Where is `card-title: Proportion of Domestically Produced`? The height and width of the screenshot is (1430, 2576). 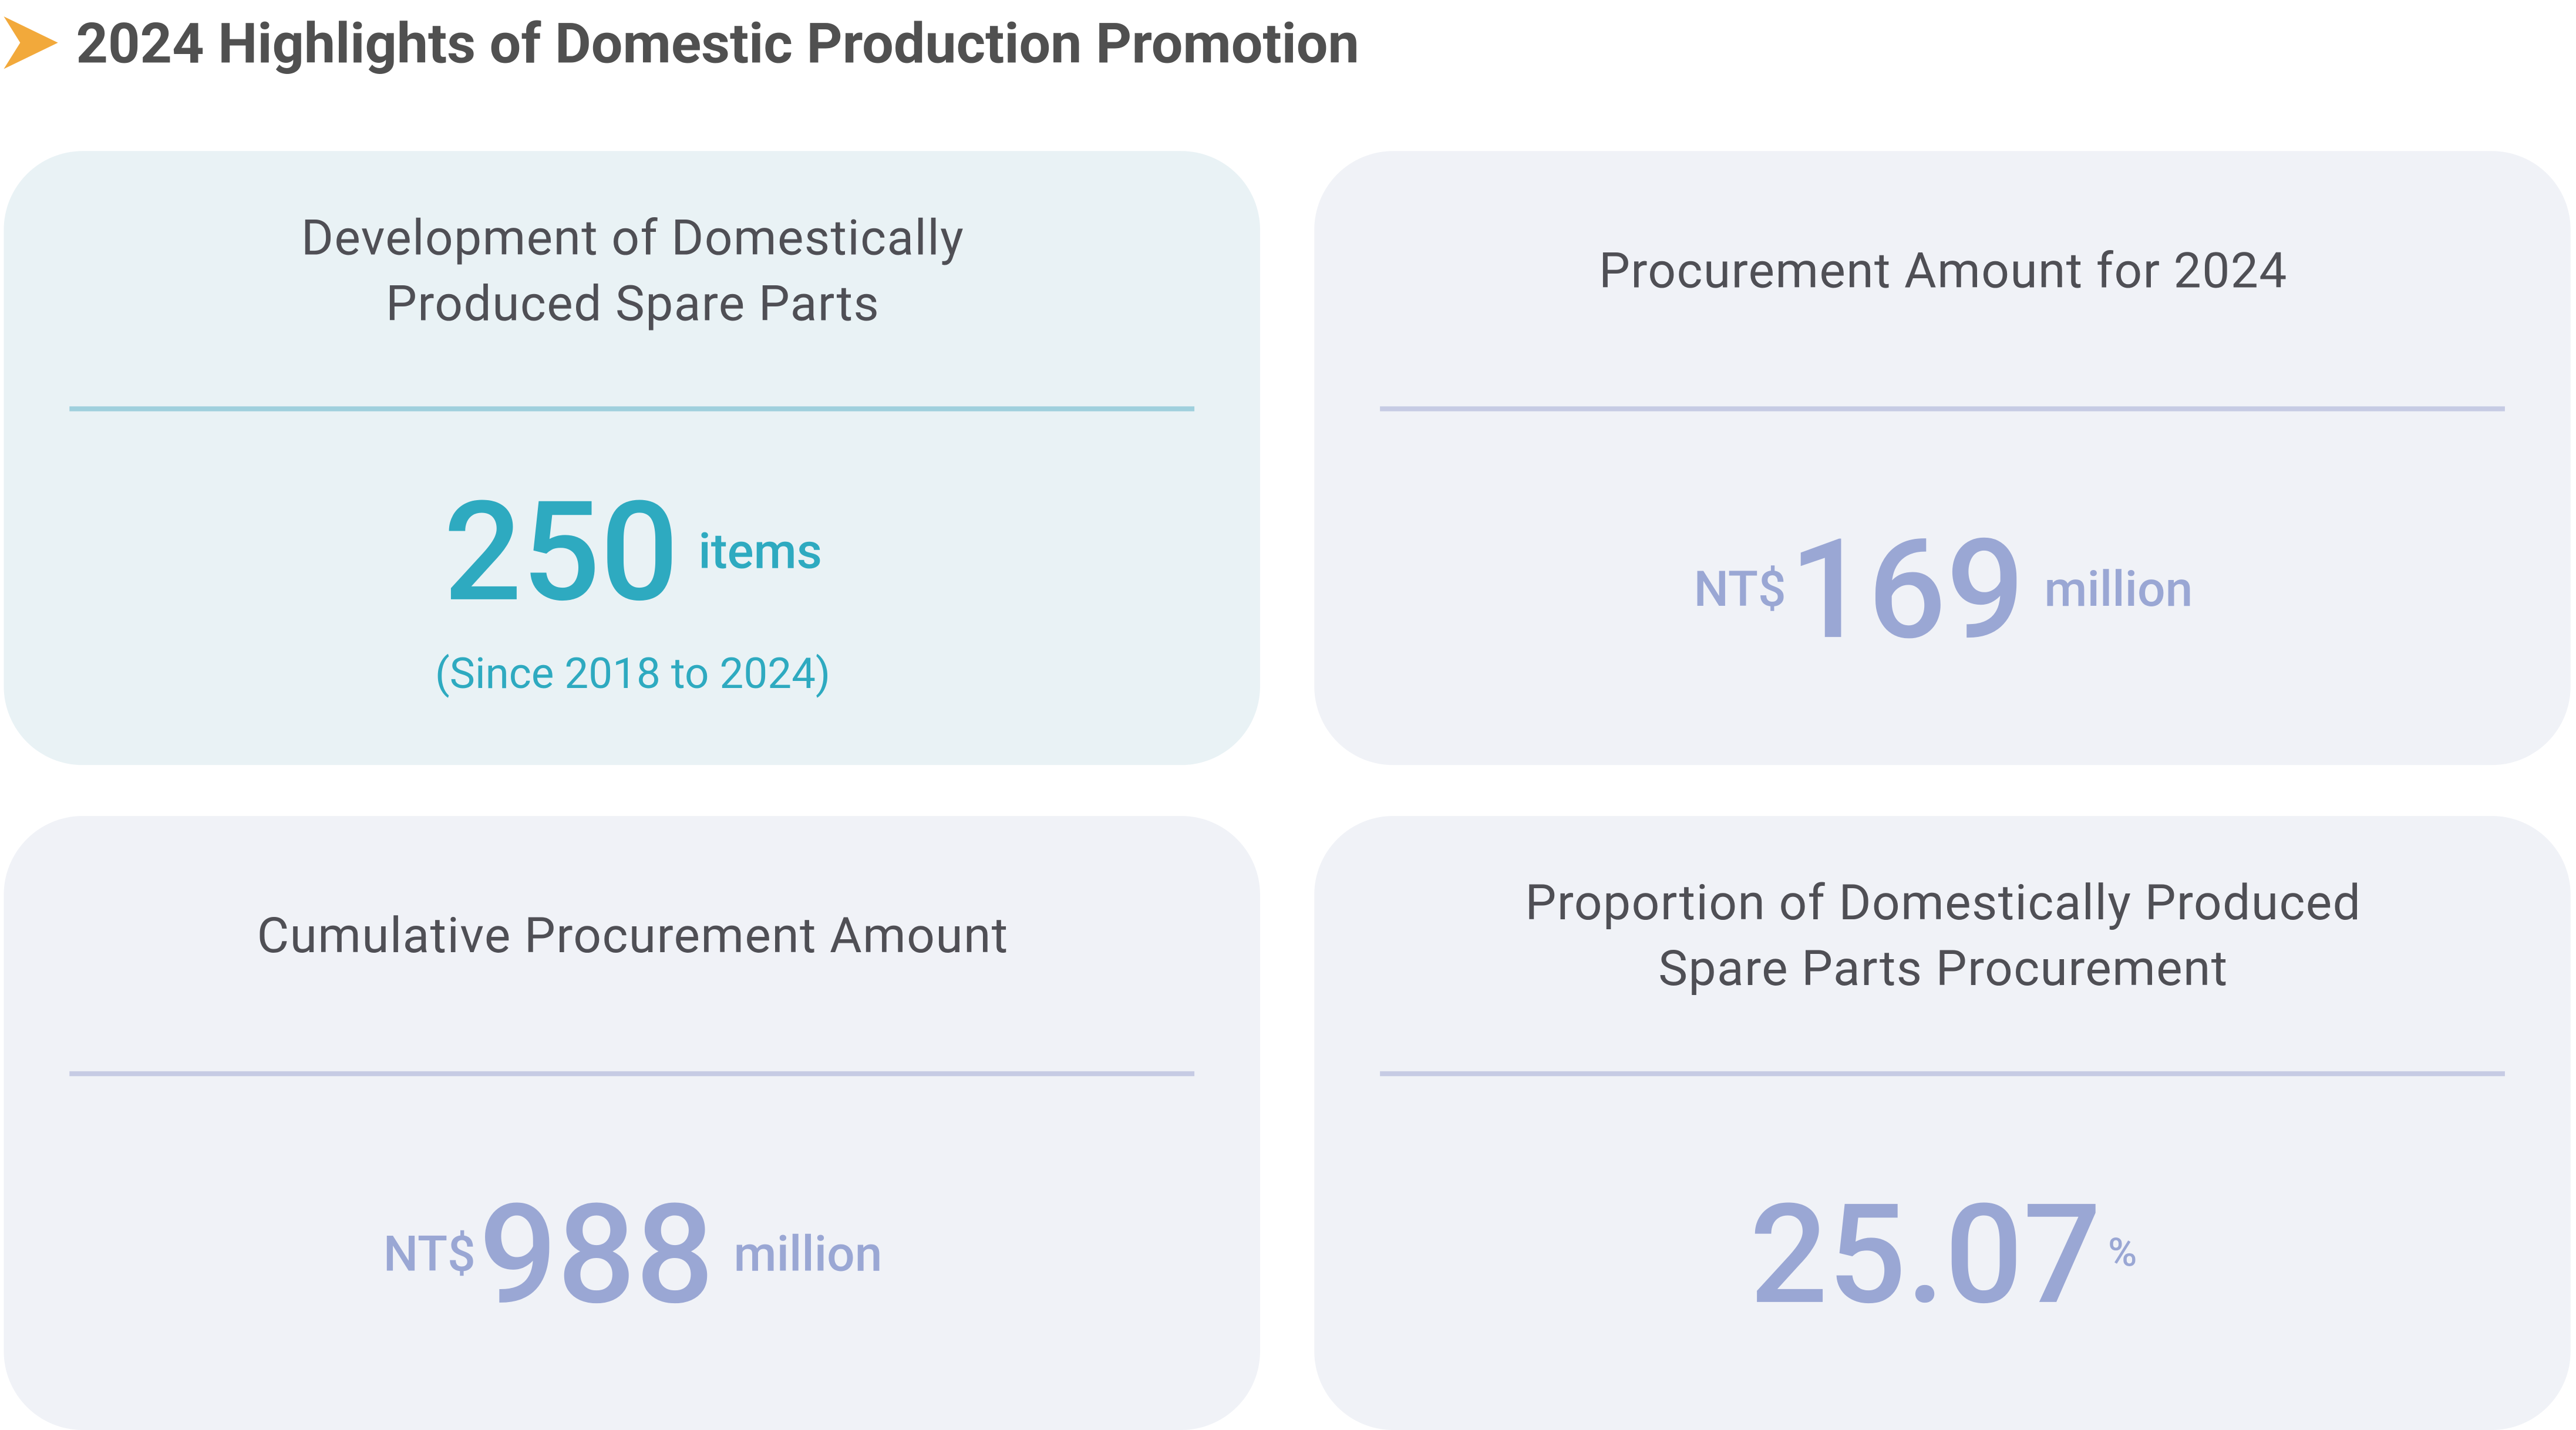 card-title: Proportion of Domestically Produced is located at coordinates (1943, 903).